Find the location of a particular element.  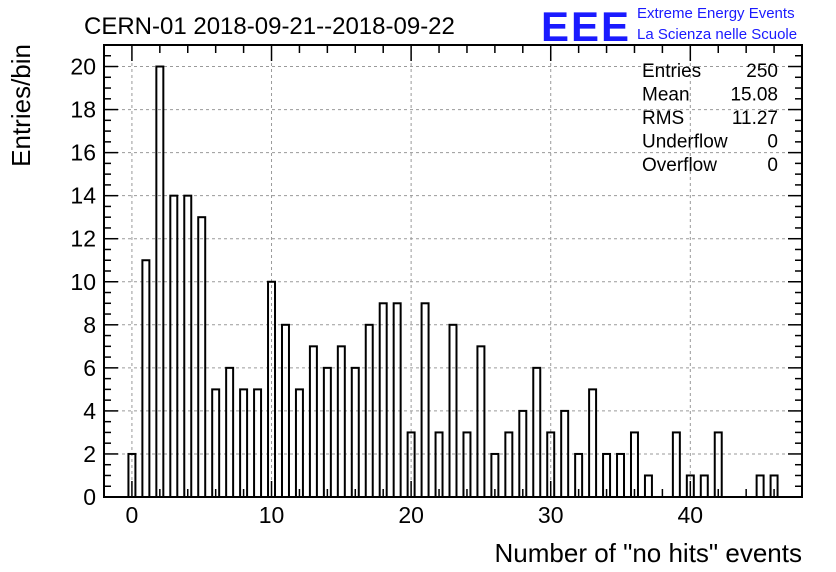

x-tick-label: 40 is located at coordinates (691, 515).